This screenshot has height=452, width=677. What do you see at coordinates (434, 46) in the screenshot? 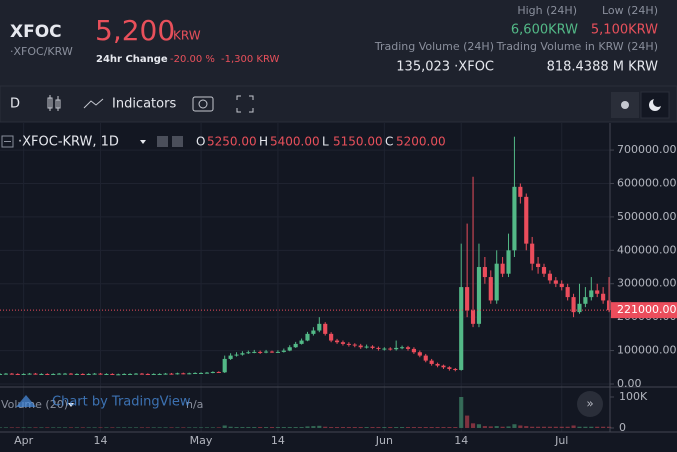
I see `volume-label: Trading Volume (24H)` at bounding box center [434, 46].